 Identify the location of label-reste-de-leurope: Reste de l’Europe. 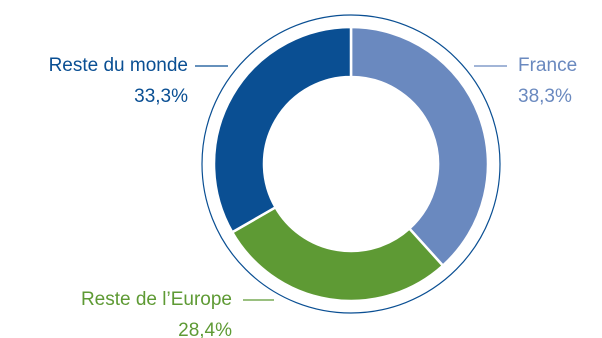
(156, 299).